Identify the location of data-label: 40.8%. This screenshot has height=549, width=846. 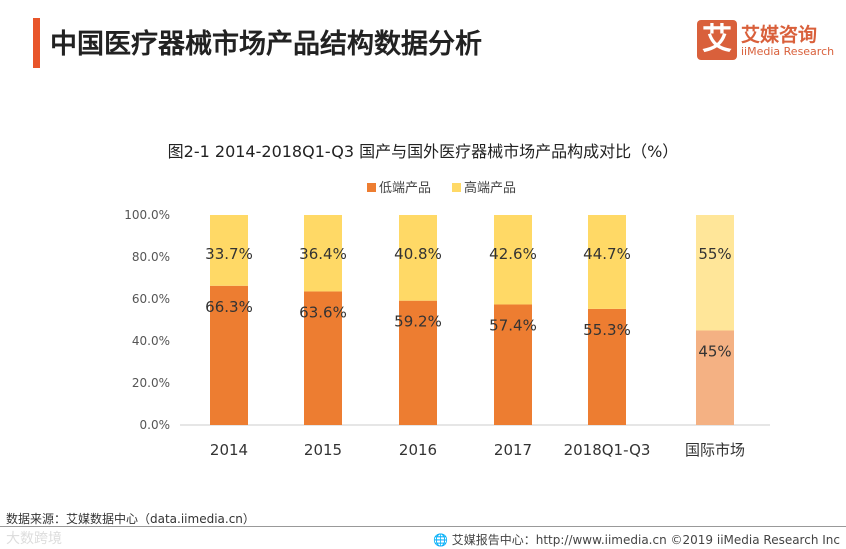
(418, 254).